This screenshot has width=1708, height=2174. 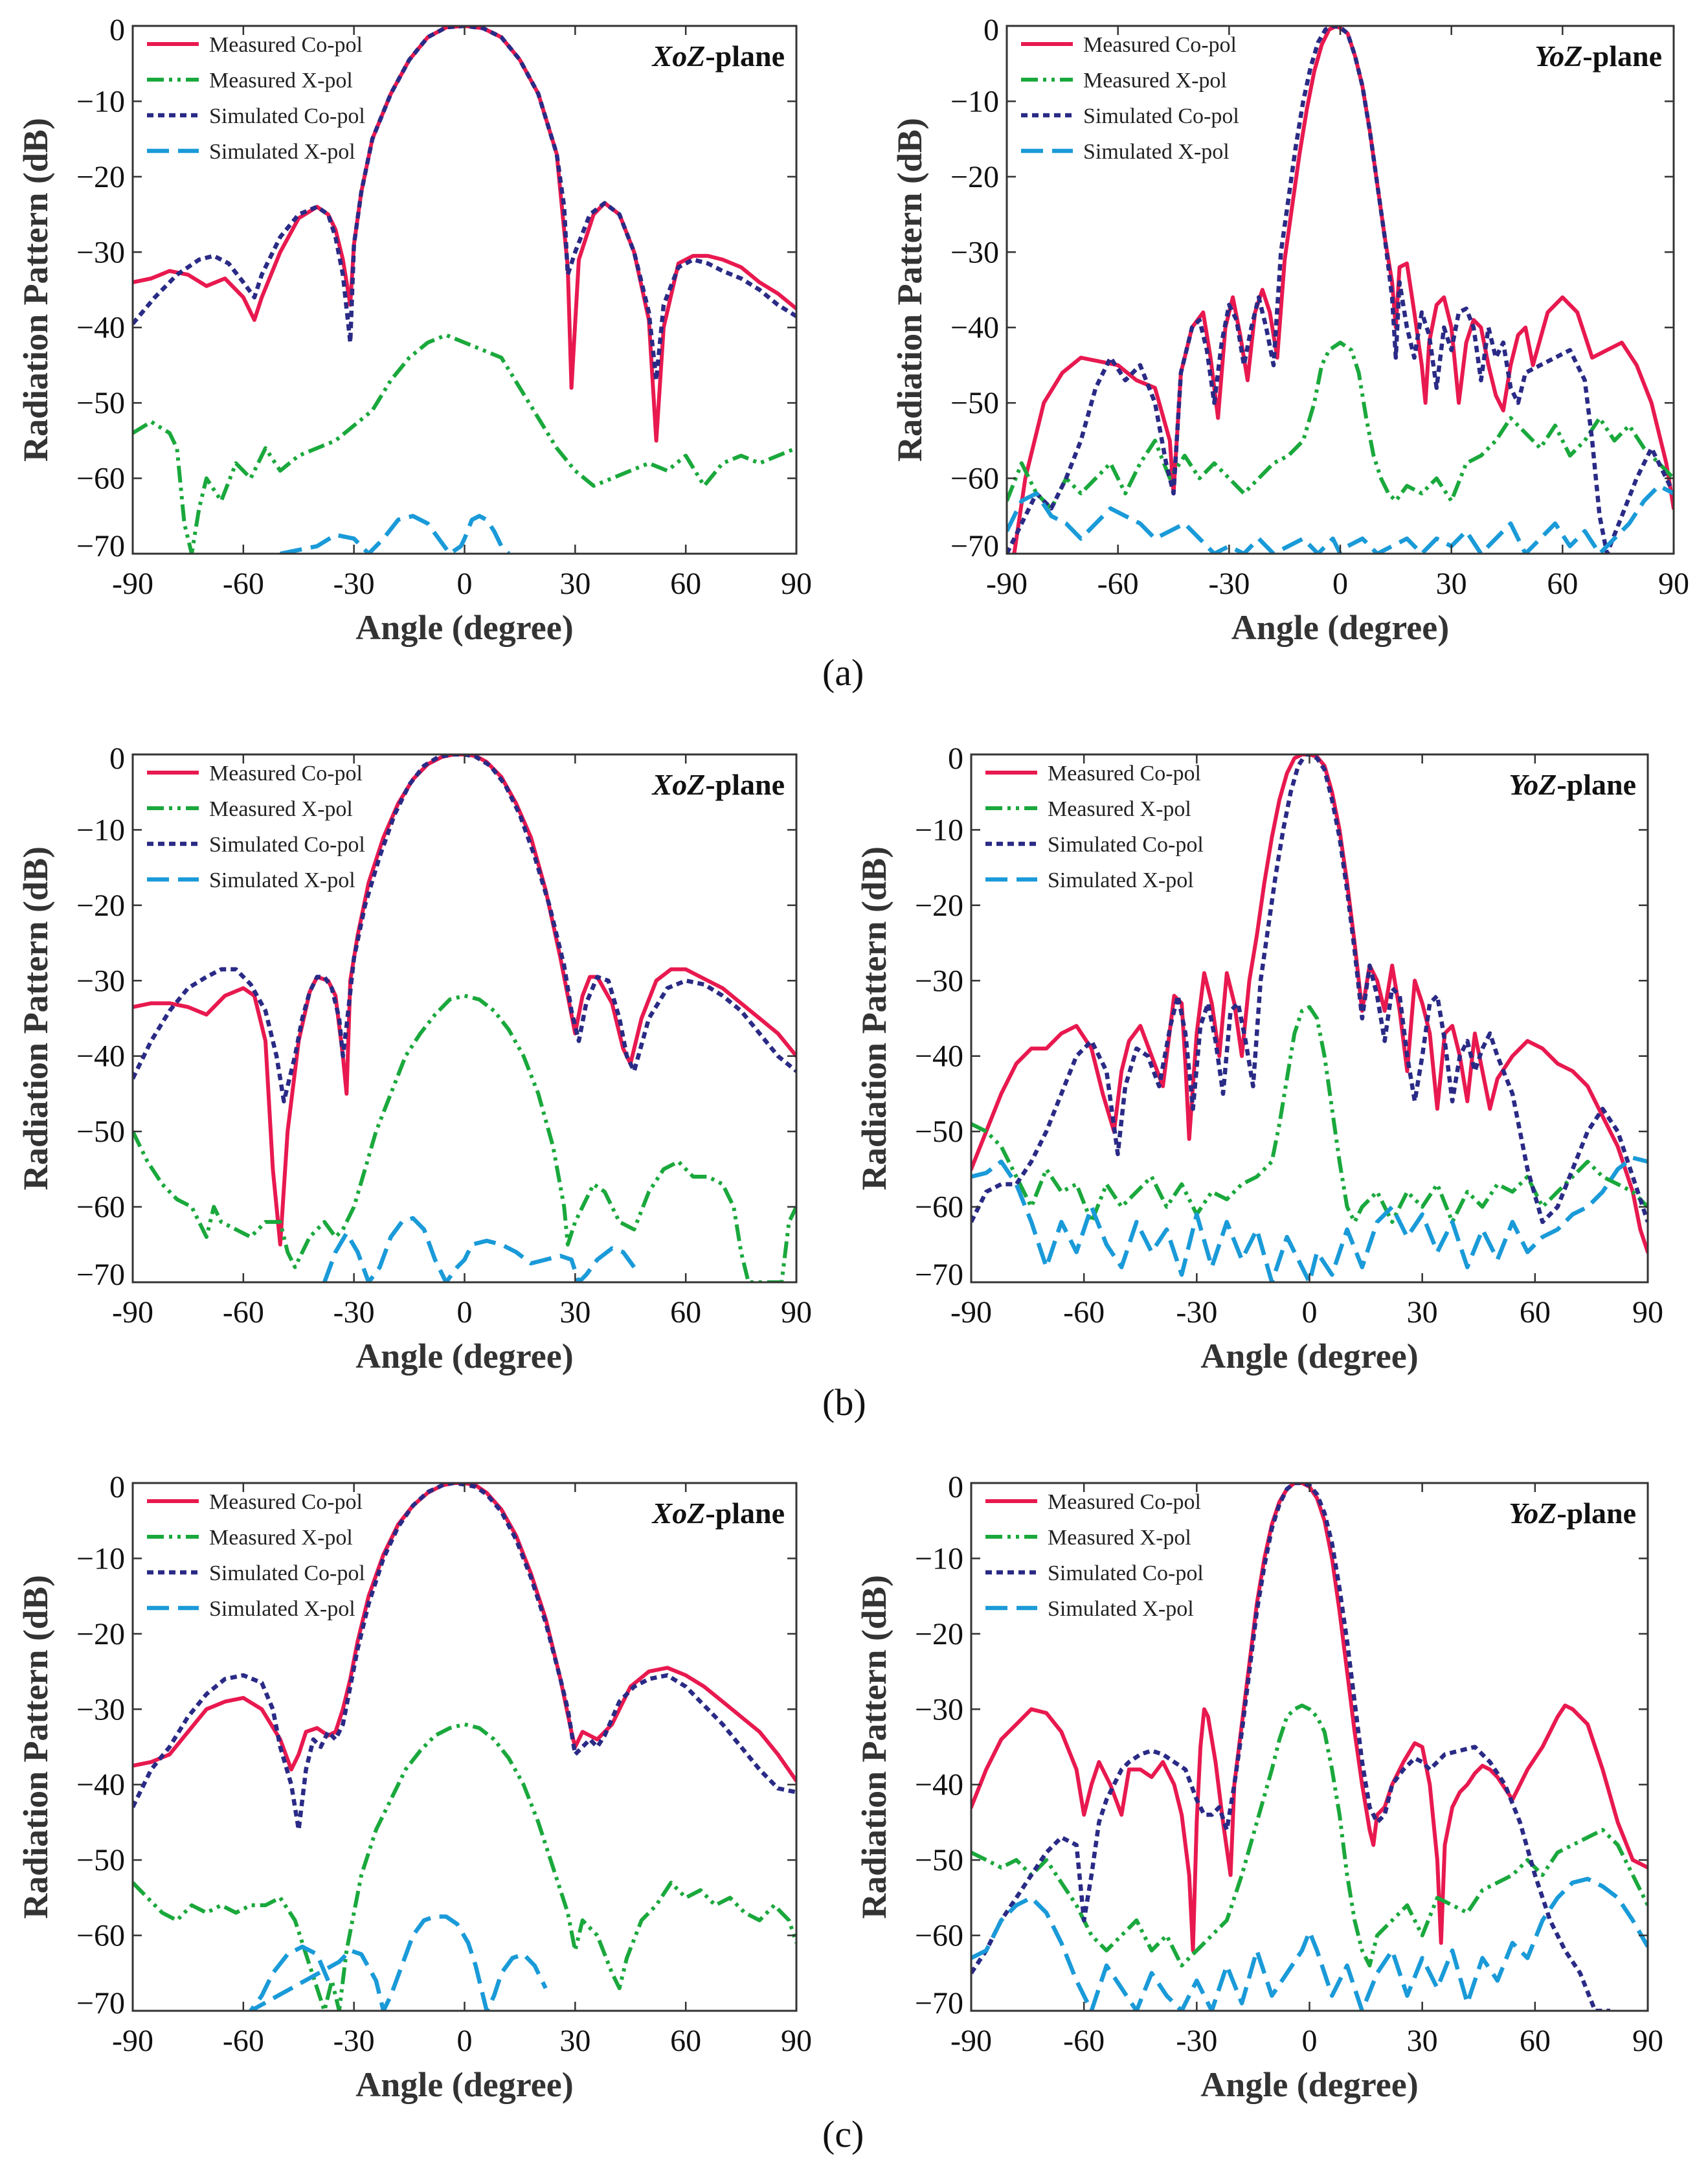 I want to click on series-line-measured-co-pol, so click(x=464, y=234).